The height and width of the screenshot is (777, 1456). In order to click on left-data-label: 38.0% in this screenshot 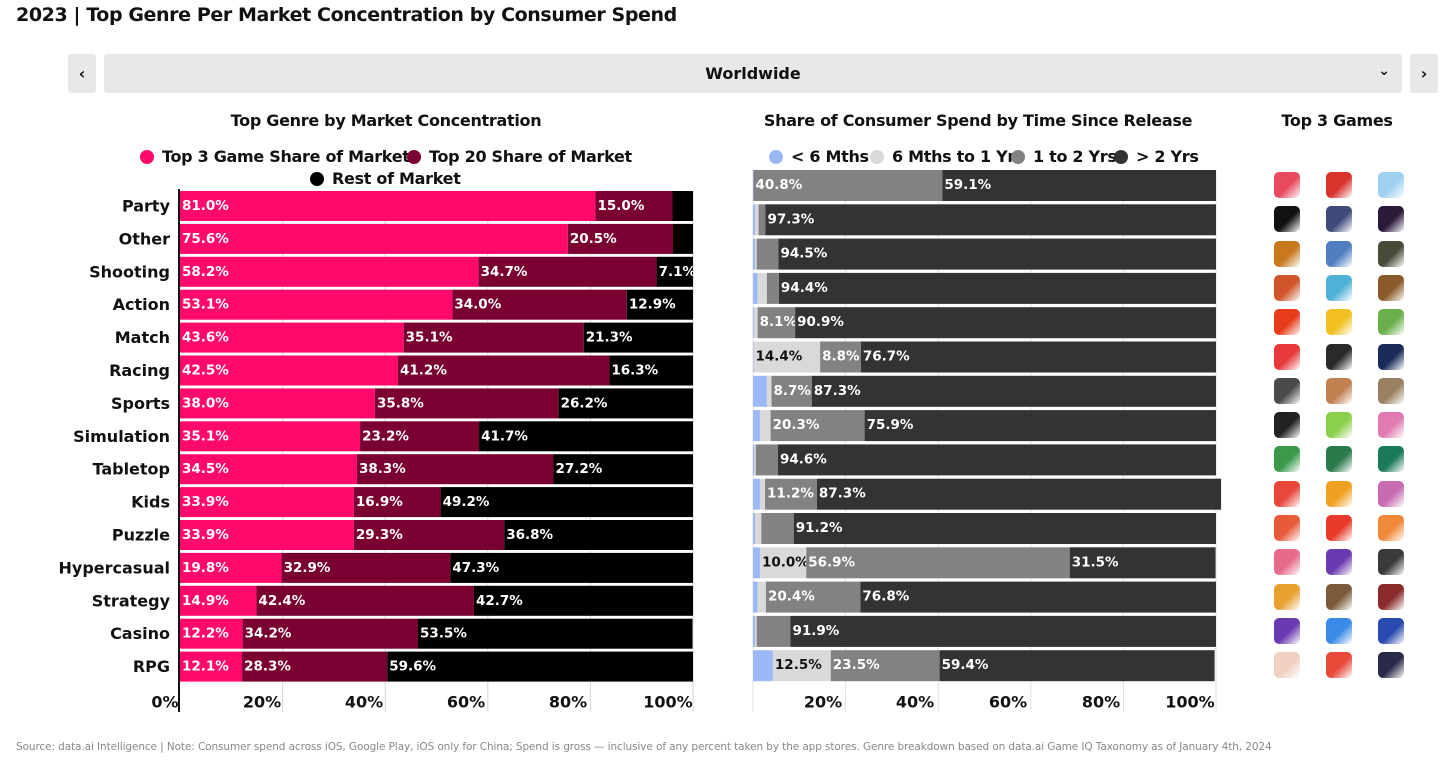, I will do `click(205, 403)`.